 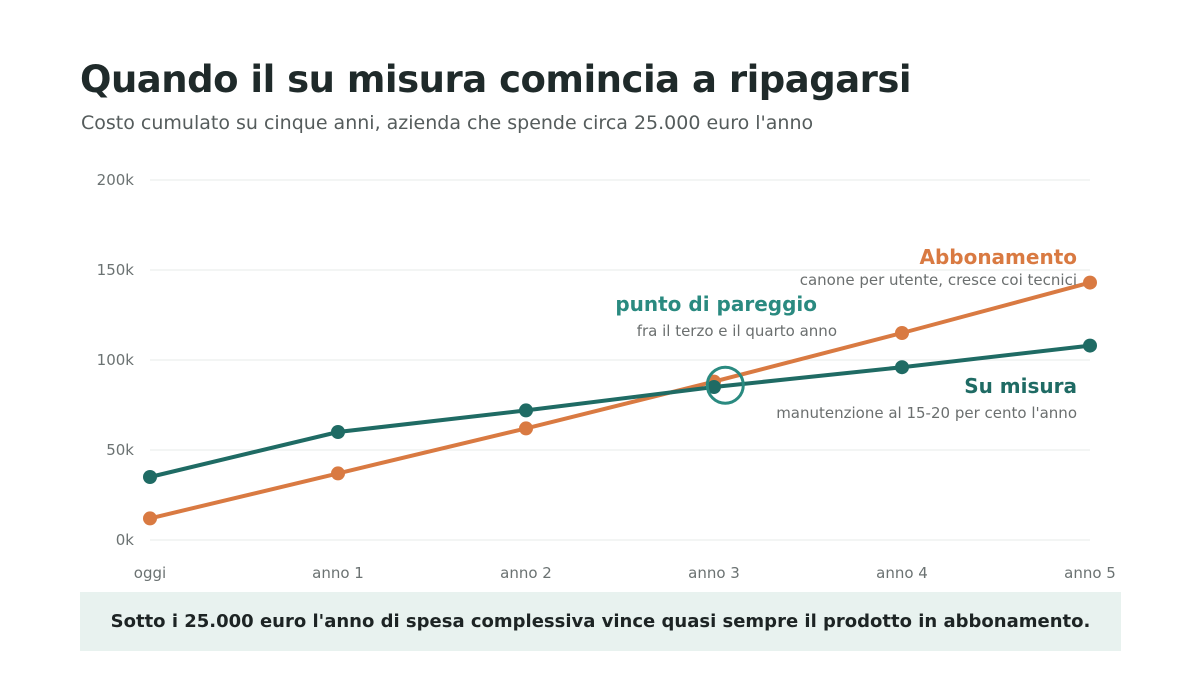 What do you see at coordinates (625, 573) in the screenshot?
I see `x-axis: oggi anno 1 anno 2 anno 3 anno 4 anno 5` at bounding box center [625, 573].